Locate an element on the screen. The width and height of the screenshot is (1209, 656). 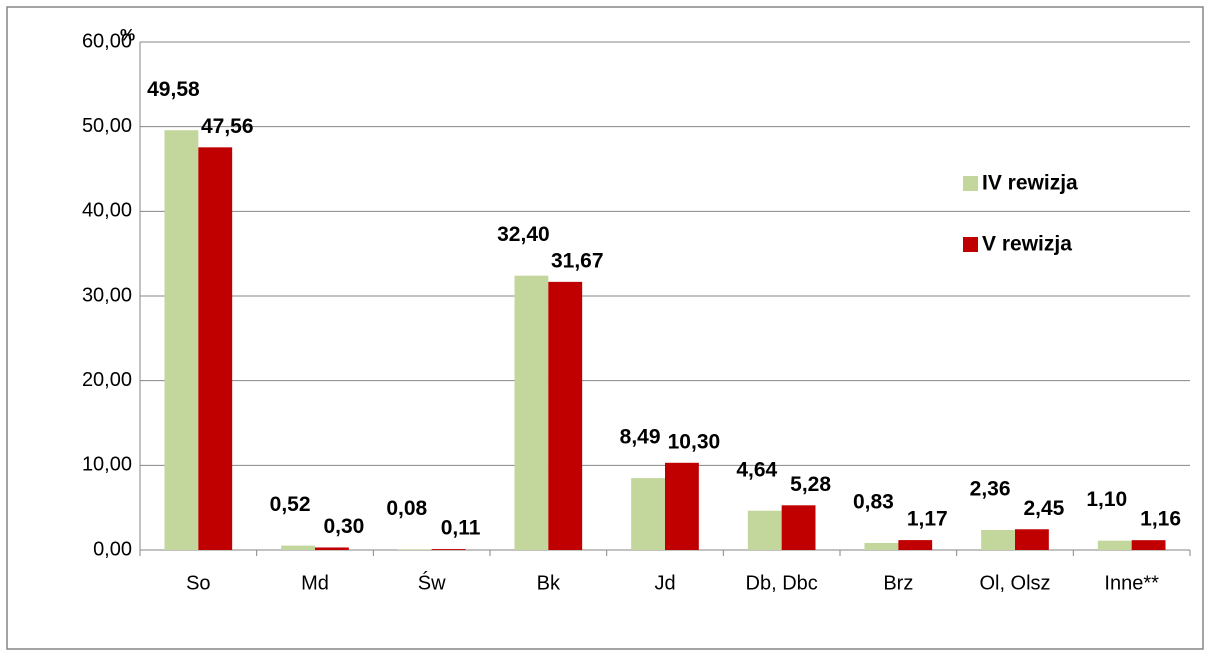
x-tick-label: Brz is located at coordinates (898, 583).